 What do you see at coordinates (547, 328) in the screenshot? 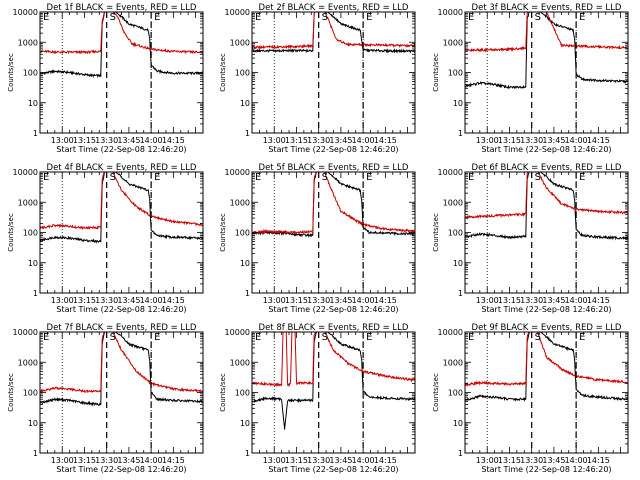
I see `panel-title: Det 9f BLACK = Events, RED = LLD` at bounding box center [547, 328].